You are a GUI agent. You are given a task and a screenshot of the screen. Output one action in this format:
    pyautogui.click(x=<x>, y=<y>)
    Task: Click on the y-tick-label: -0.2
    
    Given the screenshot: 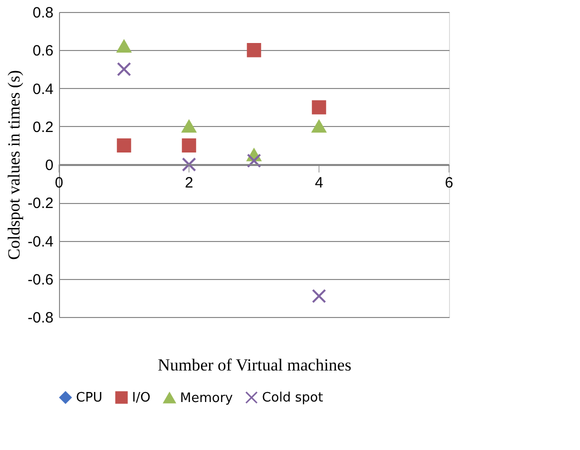 What is the action you would take?
    pyautogui.click(x=41, y=203)
    